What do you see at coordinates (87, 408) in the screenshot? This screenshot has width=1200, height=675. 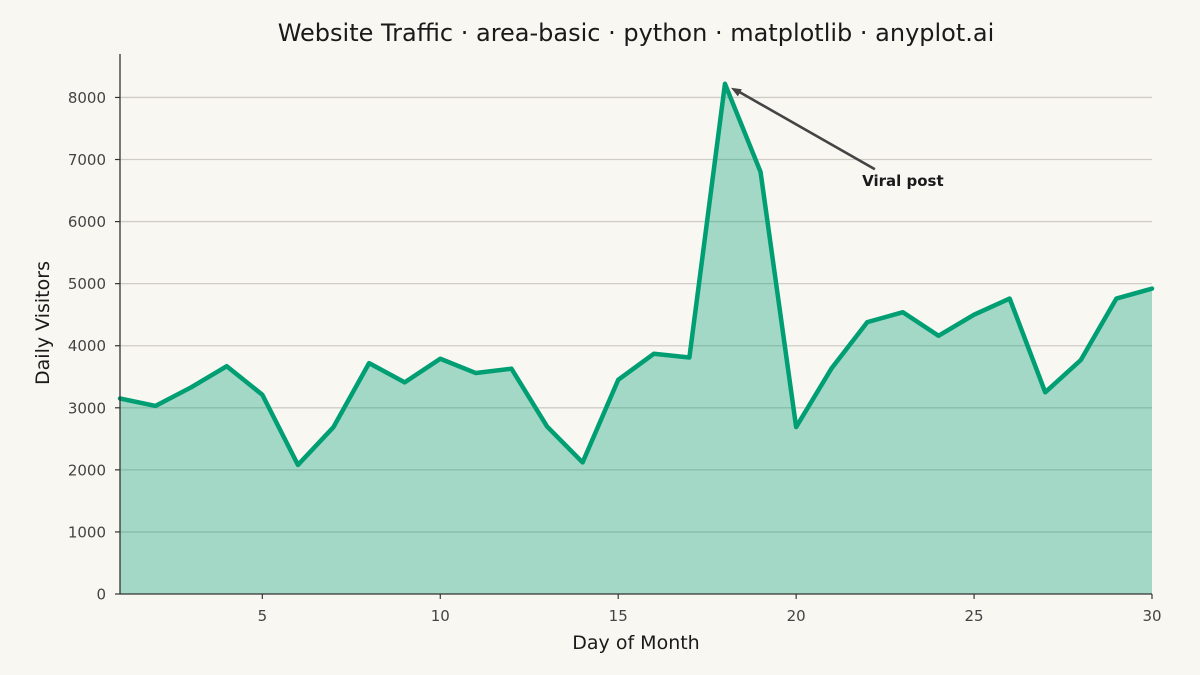 I see `y-tick-label: 3000` at bounding box center [87, 408].